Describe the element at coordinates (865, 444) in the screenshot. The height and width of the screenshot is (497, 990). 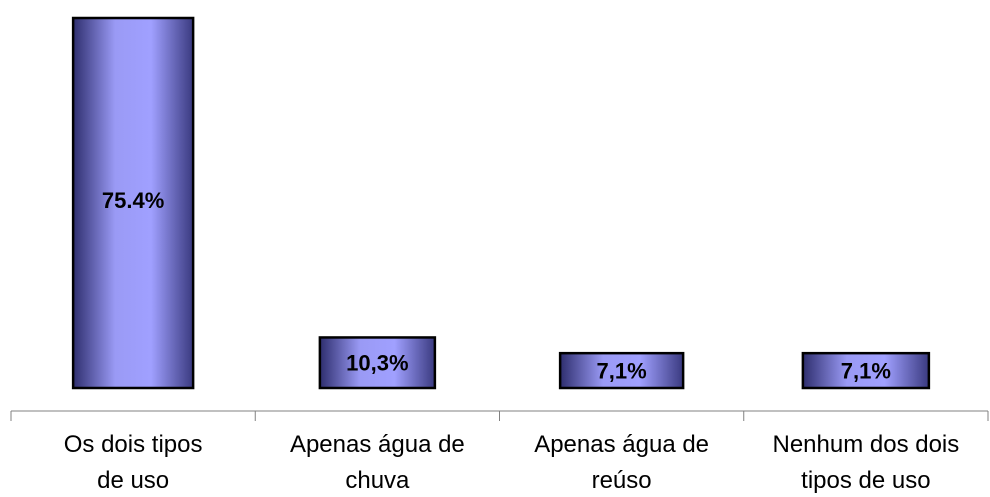
I see `category-label: Nenhum dos dois` at that location.